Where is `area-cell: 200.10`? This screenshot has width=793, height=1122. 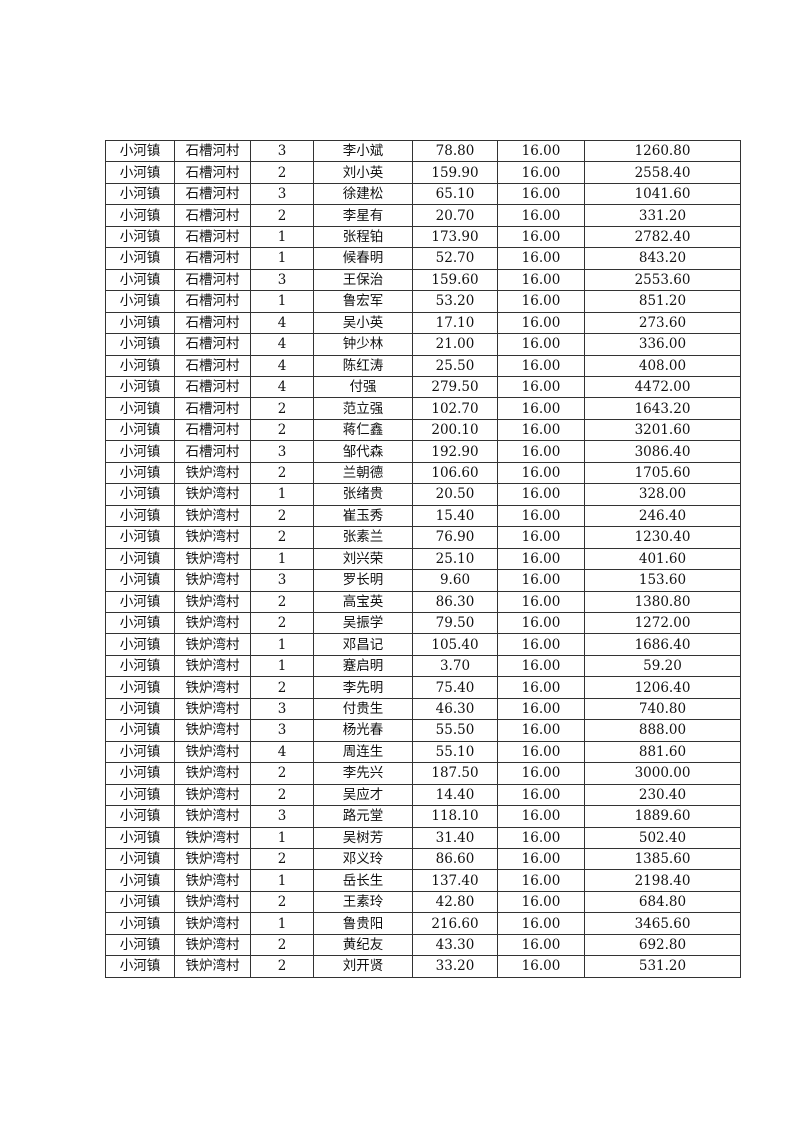 area-cell: 200.10 is located at coordinates (455, 430).